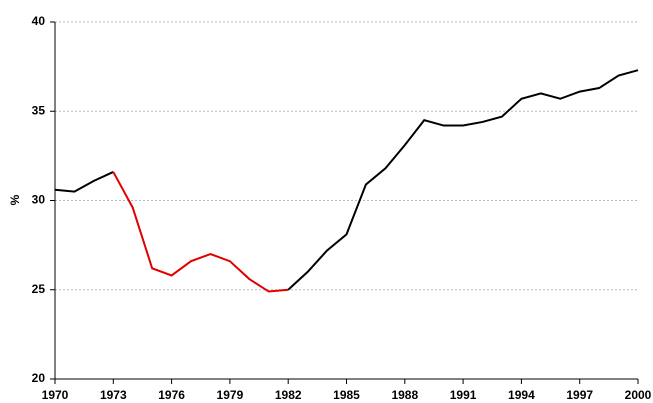  I want to click on x-tick-label: 1997, so click(579, 395).